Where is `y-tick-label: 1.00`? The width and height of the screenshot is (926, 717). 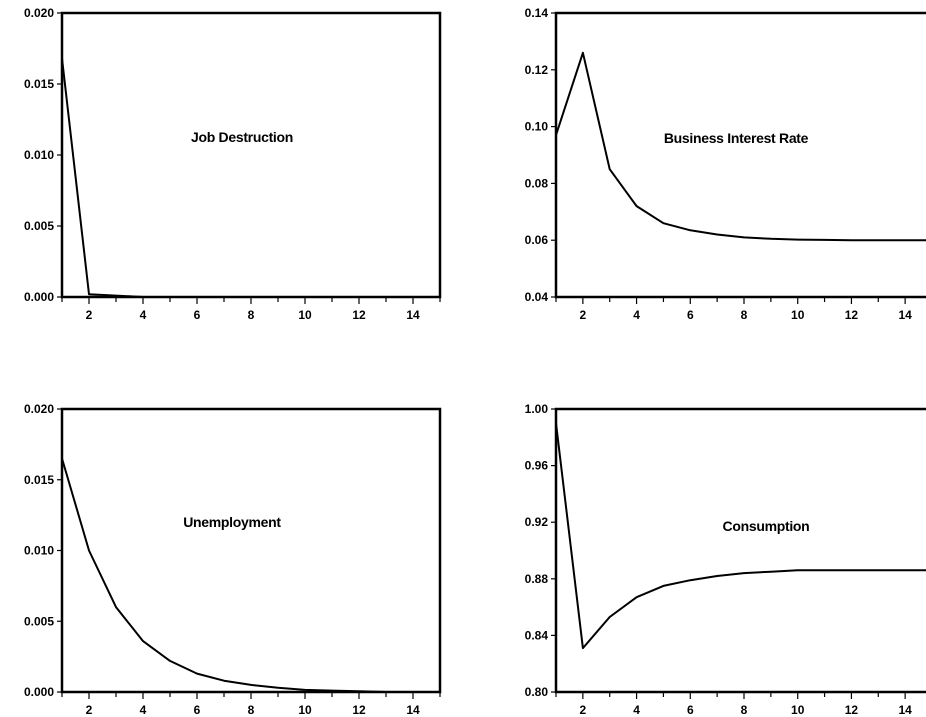
y-tick-label: 1.00 is located at coordinates (537, 409).